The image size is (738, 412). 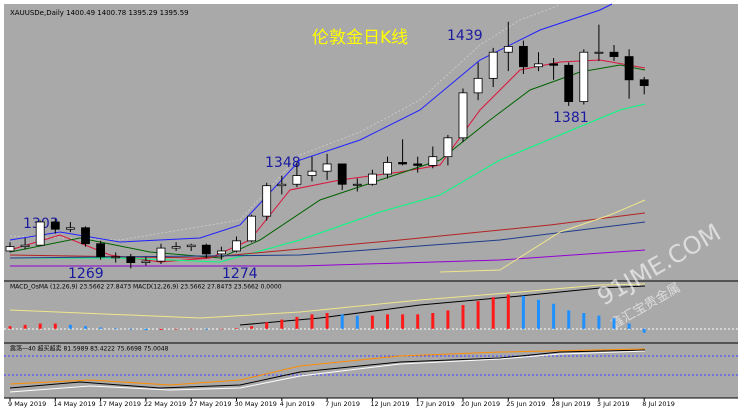 I want to click on macd-line, so click(x=442, y=305).